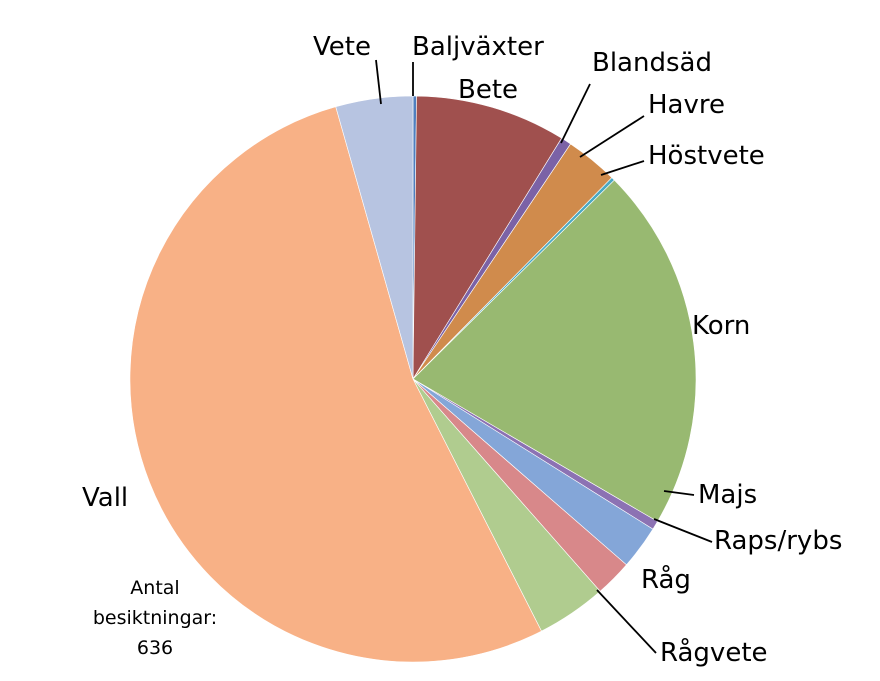  What do you see at coordinates (679, 493) in the screenshot?
I see `leader-line-majs` at bounding box center [679, 493].